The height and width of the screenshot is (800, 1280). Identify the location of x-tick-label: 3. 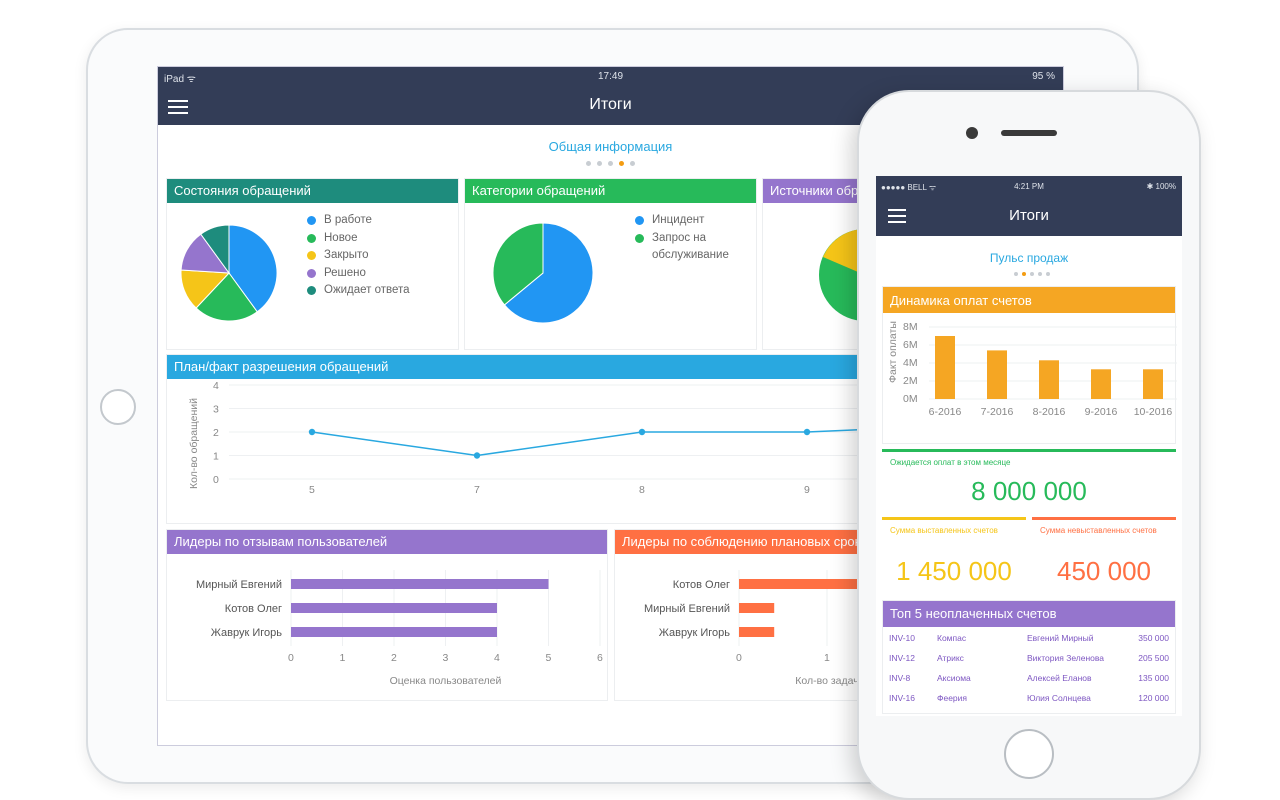
(446, 658).